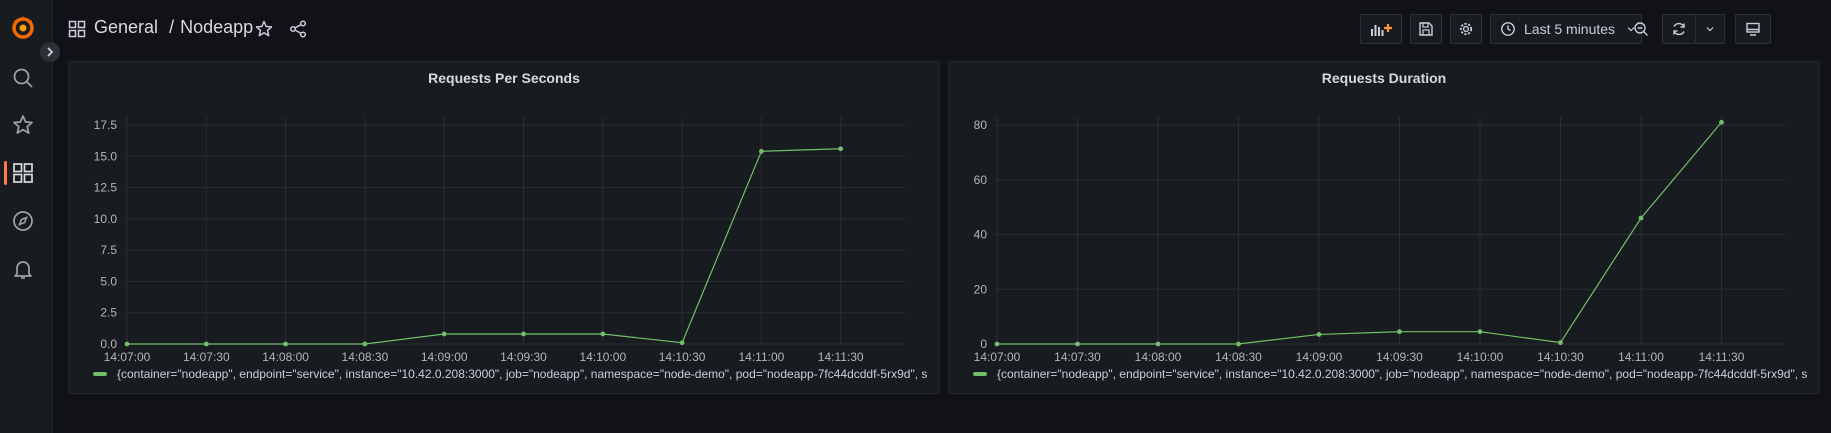 The width and height of the screenshot is (1831, 433). I want to click on tv-mode-button, so click(1753, 29).